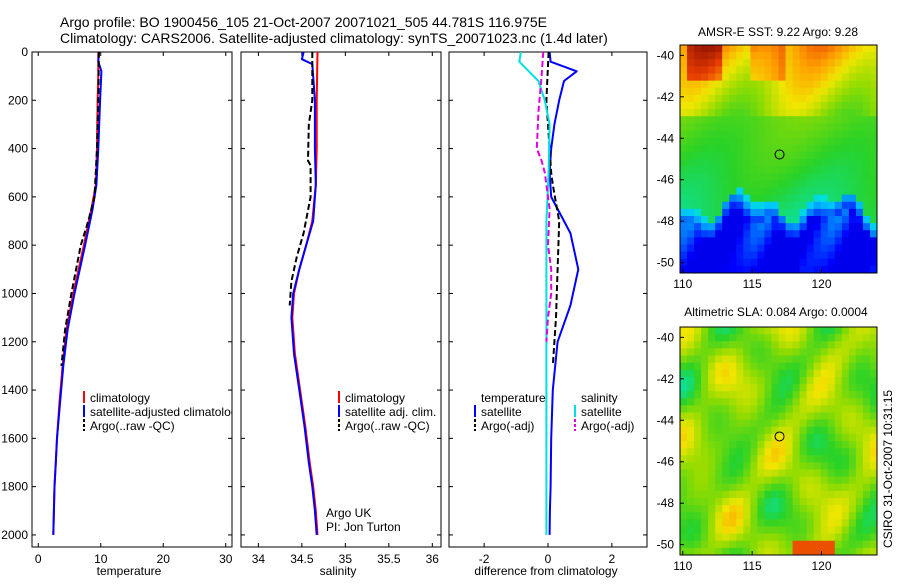 This screenshot has height=585, width=900. Describe the element at coordinates (821, 284) in the screenshot. I see `x-tick-label: 120` at that location.